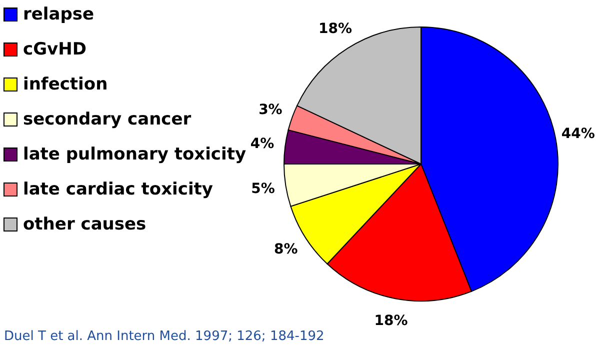  Describe the element at coordinates (54, 50) in the screenshot. I see `legend-label: cGvHD` at that location.